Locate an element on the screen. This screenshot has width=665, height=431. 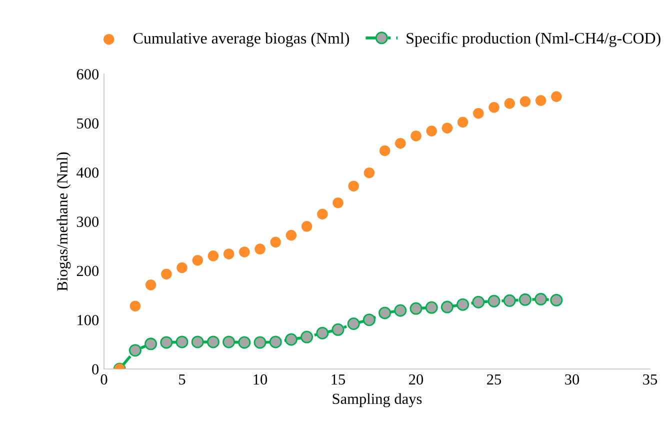
x-tick-label: 0 is located at coordinates (104, 379).